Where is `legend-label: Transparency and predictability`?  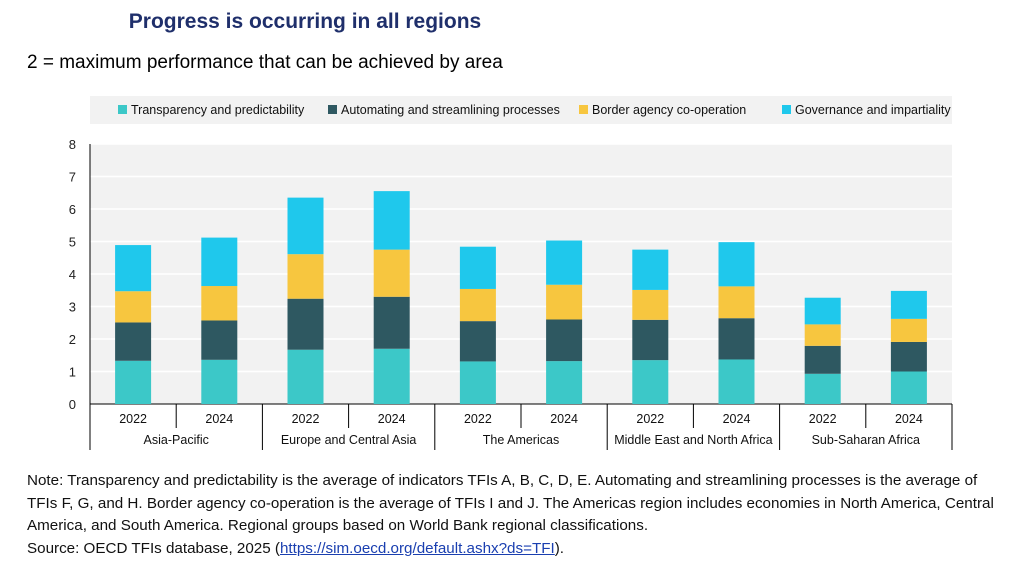
legend-label: Transparency and predictability is located at coordinates (218, 110).